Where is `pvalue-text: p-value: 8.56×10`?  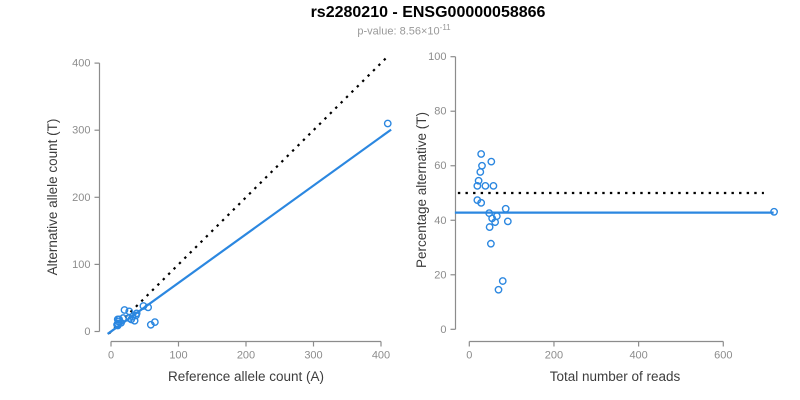
pvalue-text: p-value: 8.56×10 is located at coordinates (398, 31).